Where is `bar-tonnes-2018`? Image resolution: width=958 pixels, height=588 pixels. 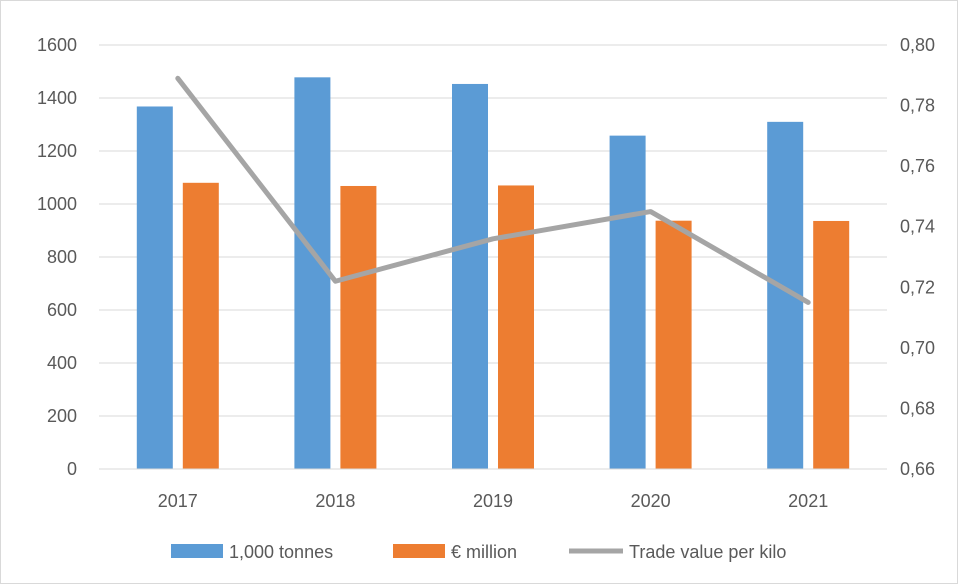
bar-tonnes-2018 is located at coordinates (312, 273).